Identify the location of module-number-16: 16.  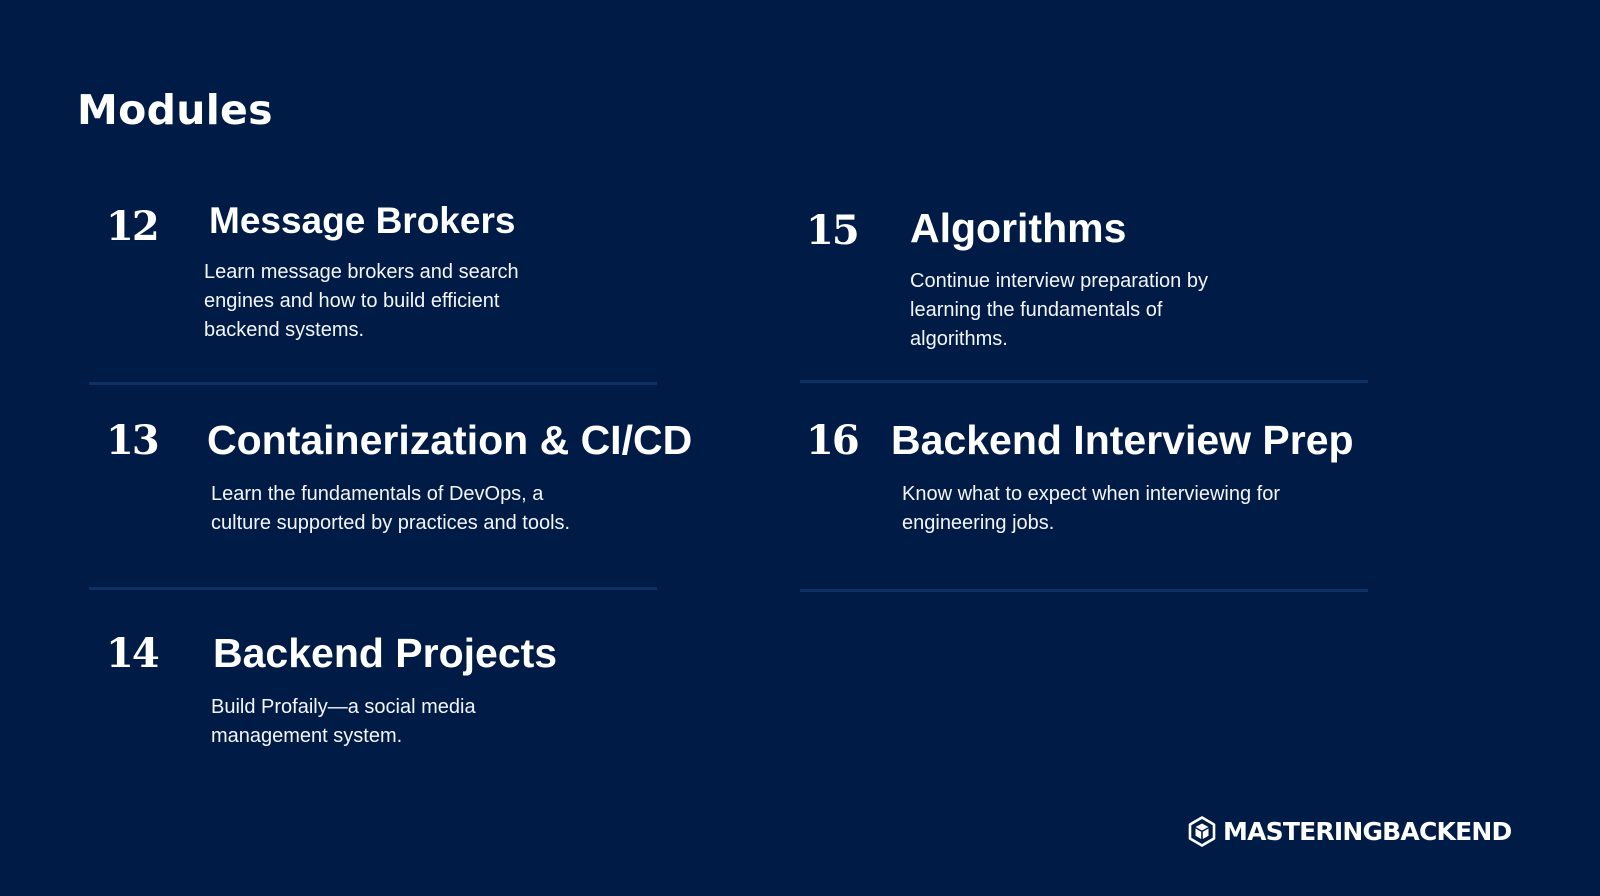
(833, 440).